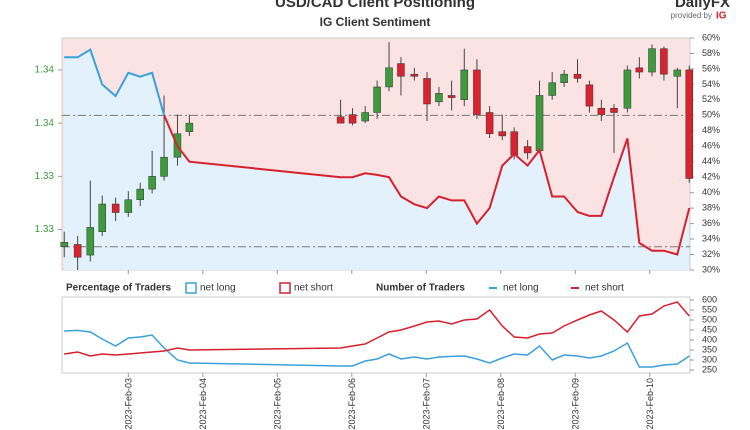 This screenshot has width=750, height=430. Describe the element at coordinates (129, 404) in the screenshot. I see `x-tick-label: 2023-Feb-03` at that location.